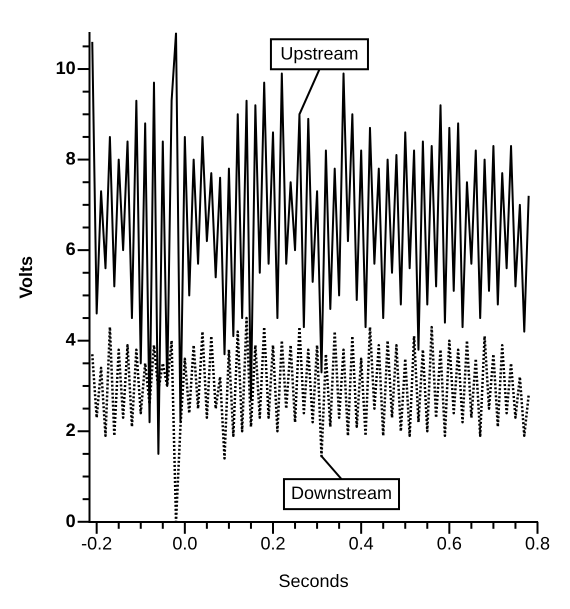  Describe the element at coordinates (361, 544) in the screenshot. I see `x-tick-label: 0.4` at that location.